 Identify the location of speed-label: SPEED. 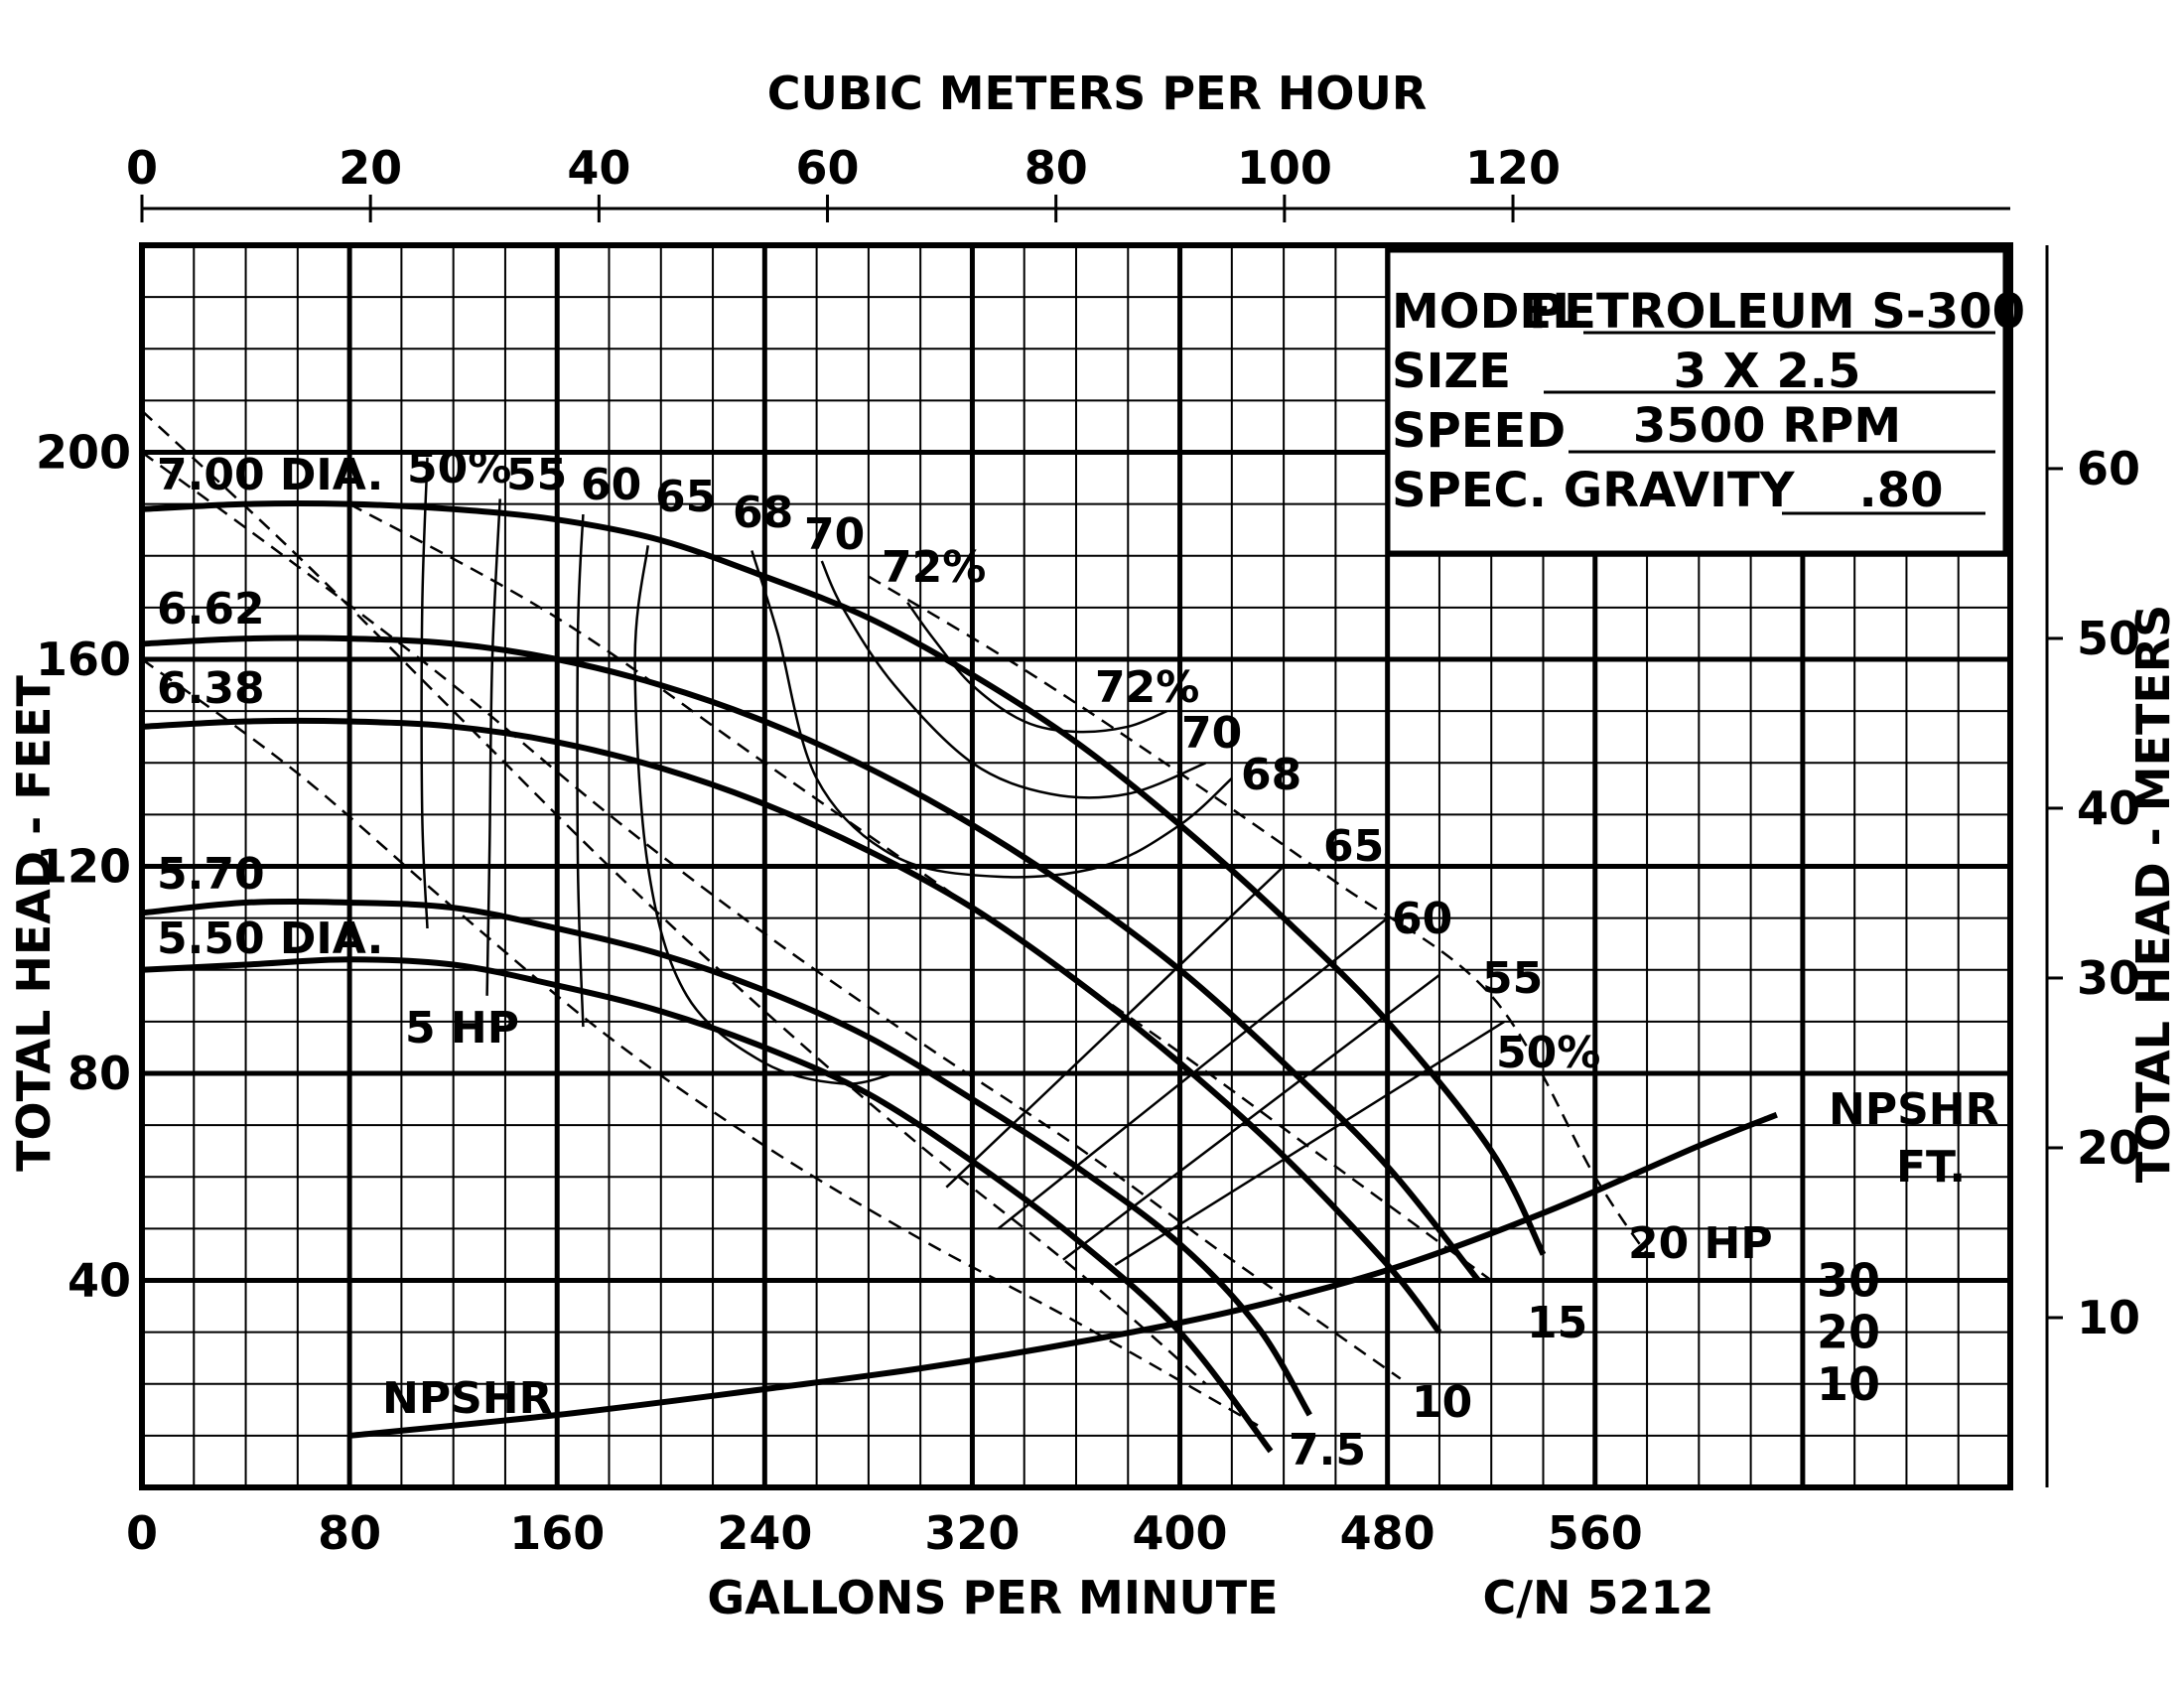
(1479, 431).